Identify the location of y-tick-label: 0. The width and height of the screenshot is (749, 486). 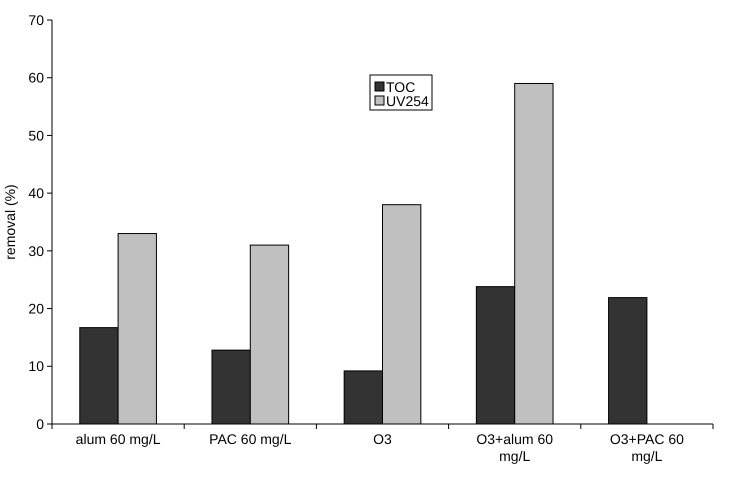
(40, 424).